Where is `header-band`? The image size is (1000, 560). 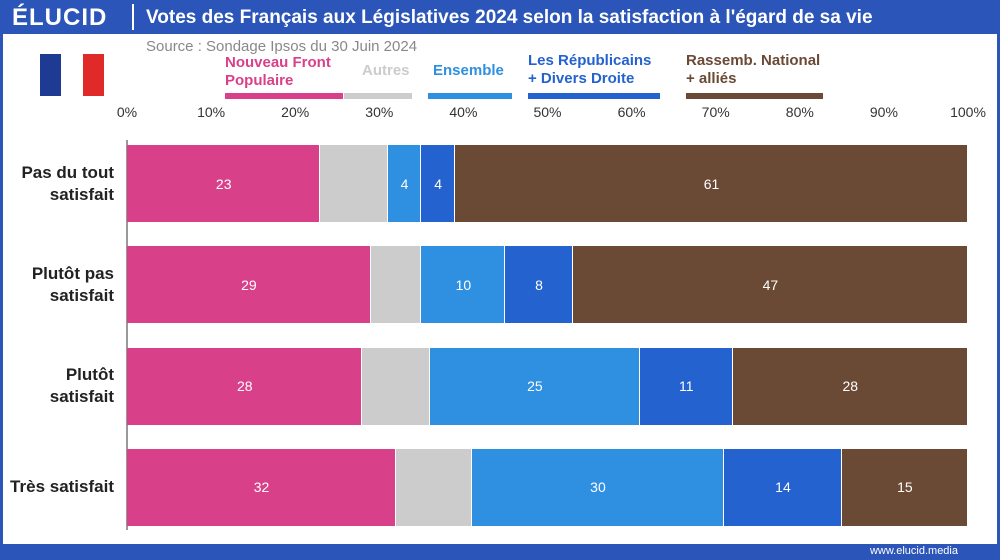 header-band is located at coordinates (500, 17).